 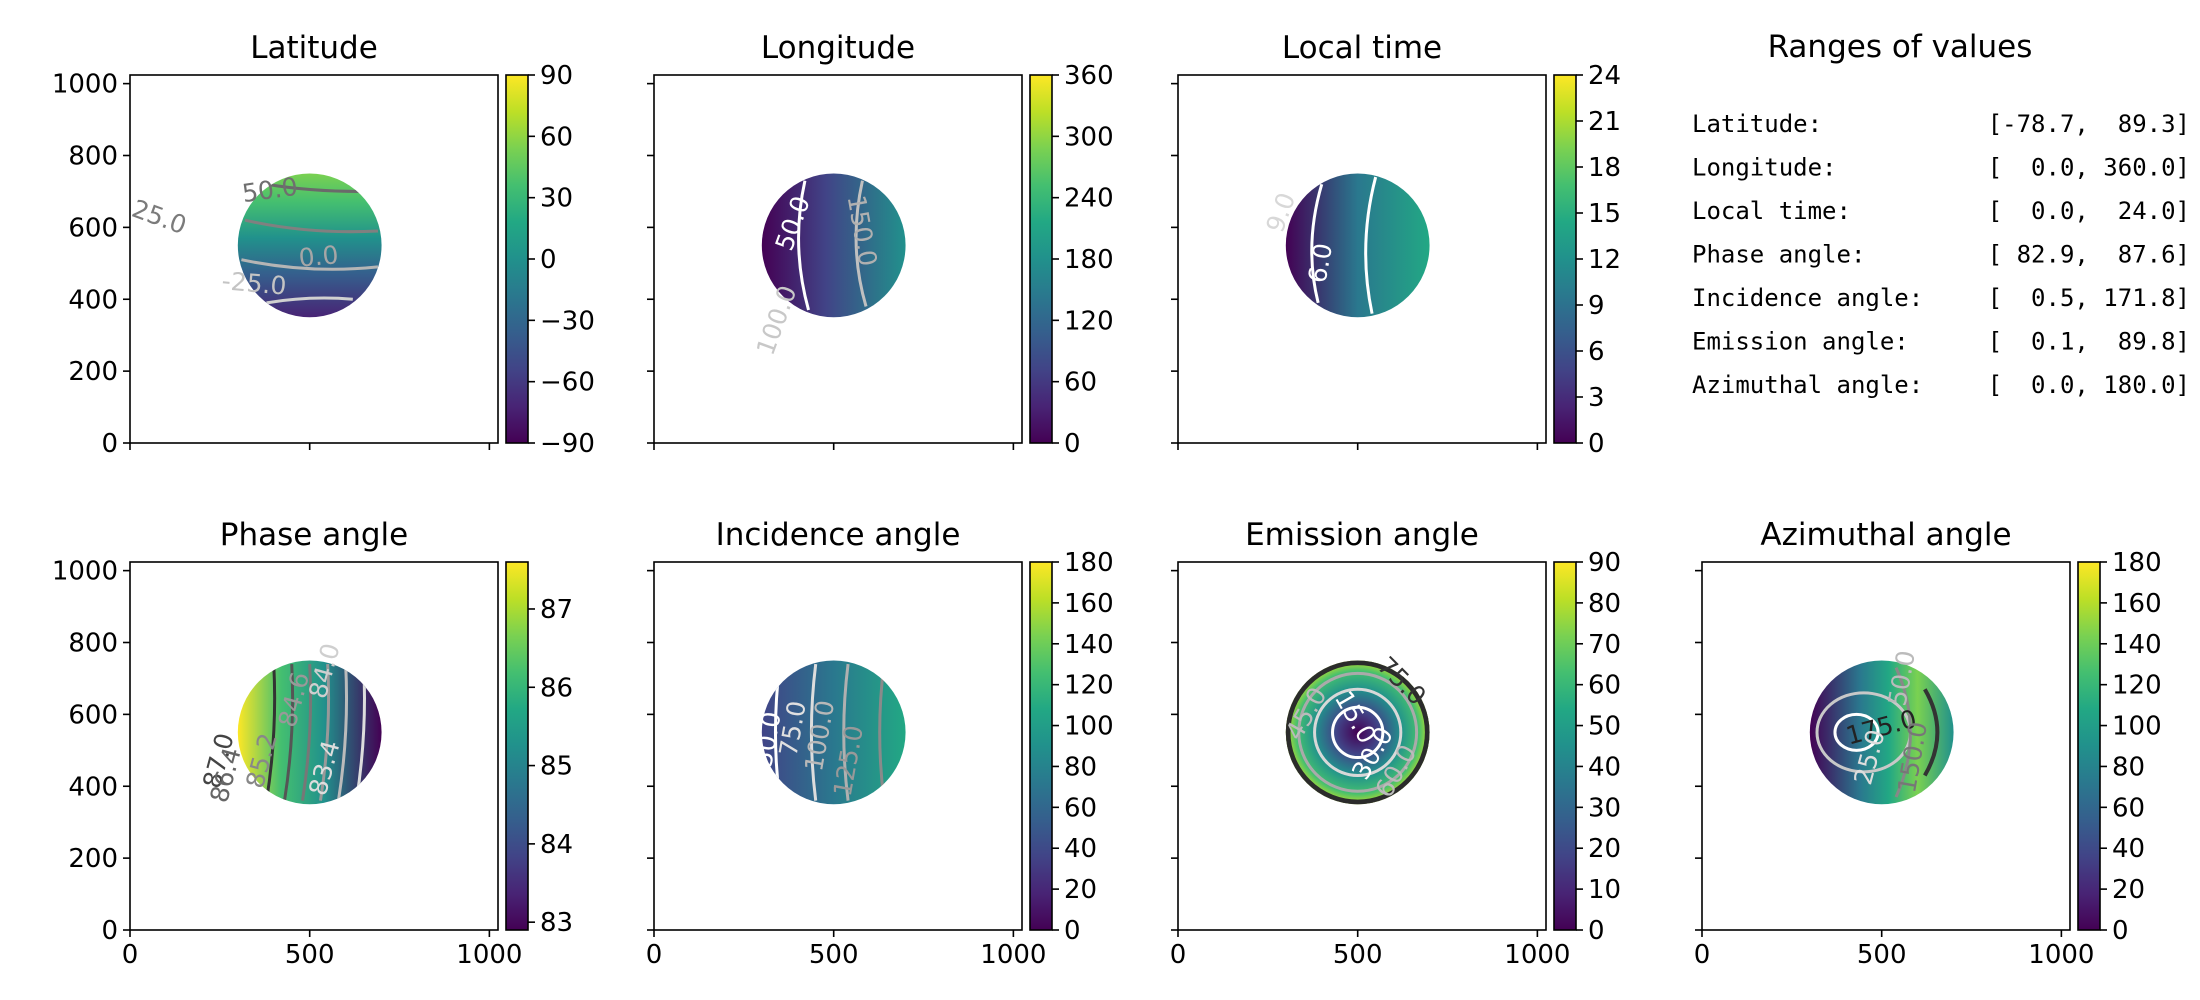 I want to click on panel-localtime: Local time 9.06.0 0 3 6 9 12 15 18 21 24, so click(x=1396, y=244).